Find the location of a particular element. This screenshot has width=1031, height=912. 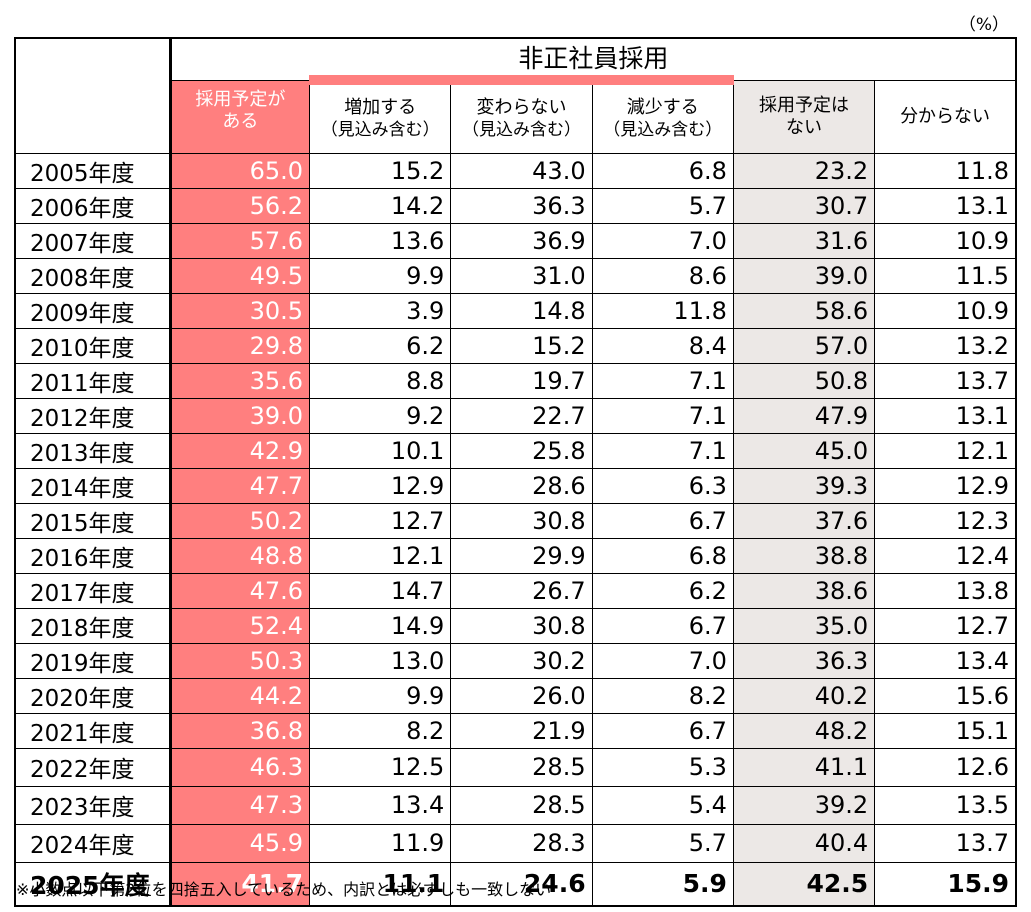

table-row: 2010年度 29.8 6.2 15.2 8.4 57.0 13.2 is located at coordinates (515, 345).